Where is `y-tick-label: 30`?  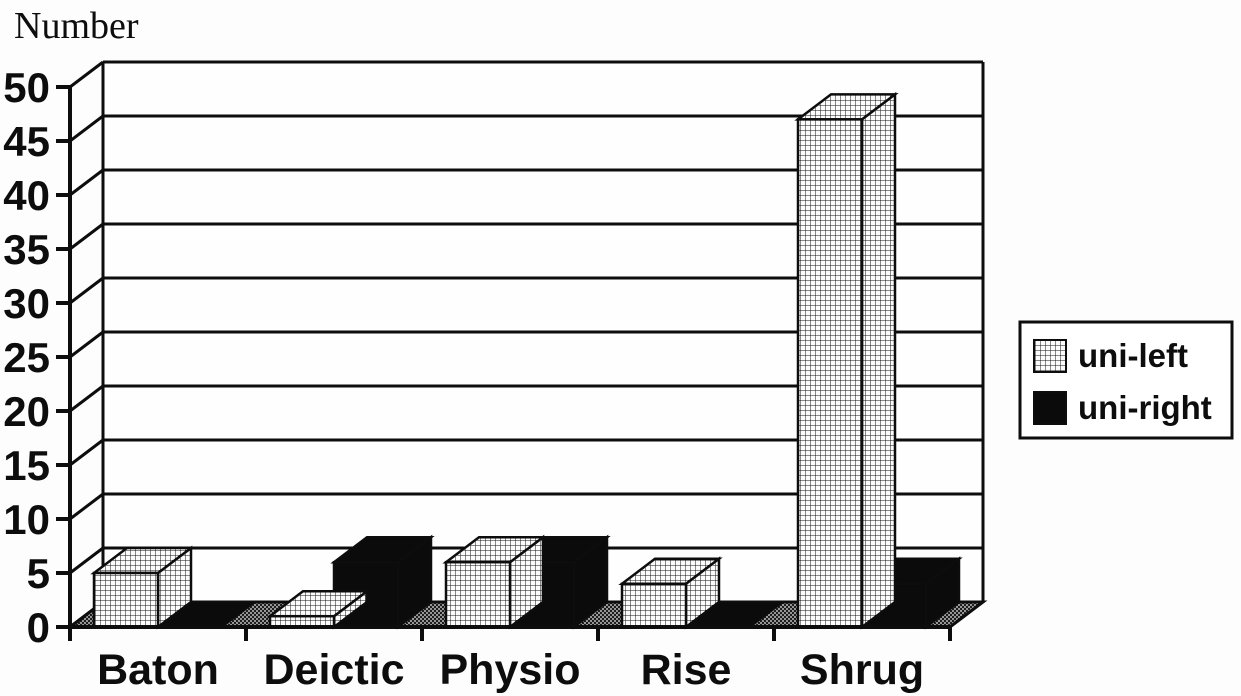 y-tick-label: 30 is located at coordinates (26, 303).